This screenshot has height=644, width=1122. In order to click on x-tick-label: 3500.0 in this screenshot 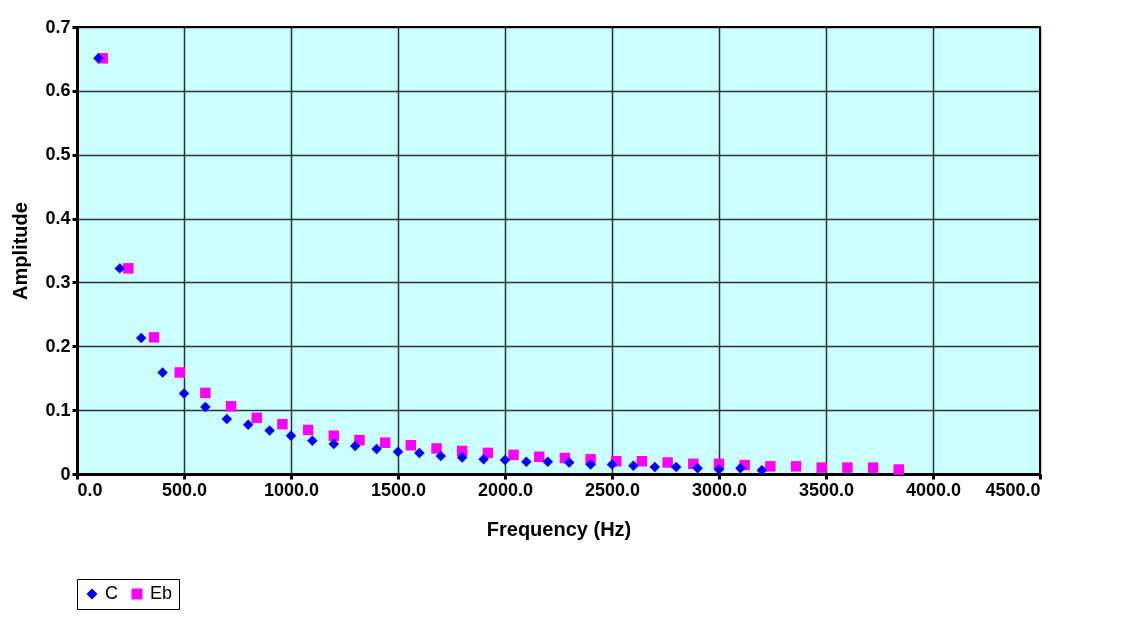, I will do `click(826, 489)`.